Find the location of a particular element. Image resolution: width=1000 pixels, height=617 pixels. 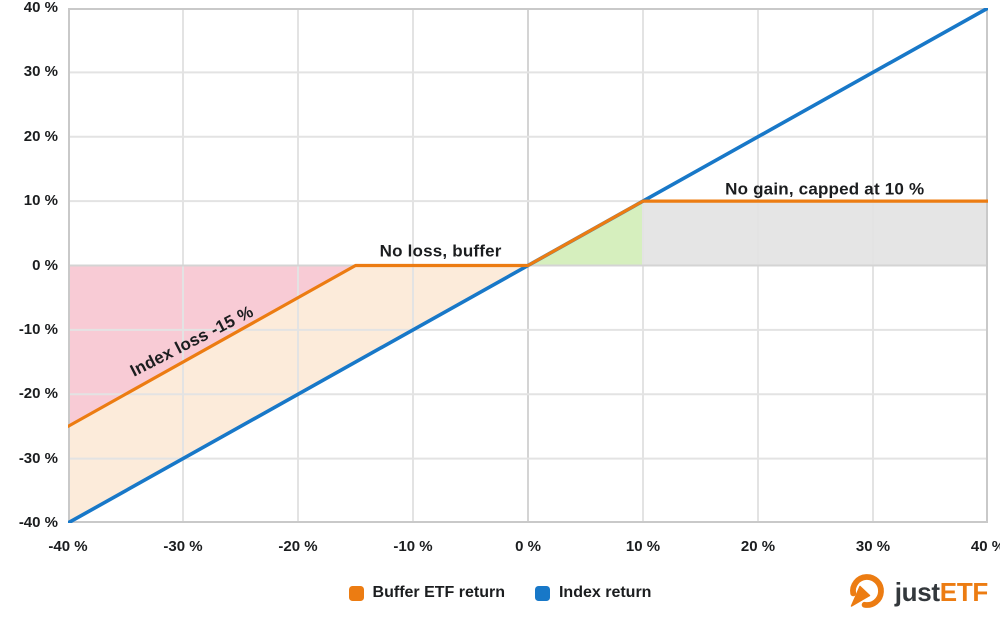

x-tick-label: -10 % is located at coordinates (413, 546).